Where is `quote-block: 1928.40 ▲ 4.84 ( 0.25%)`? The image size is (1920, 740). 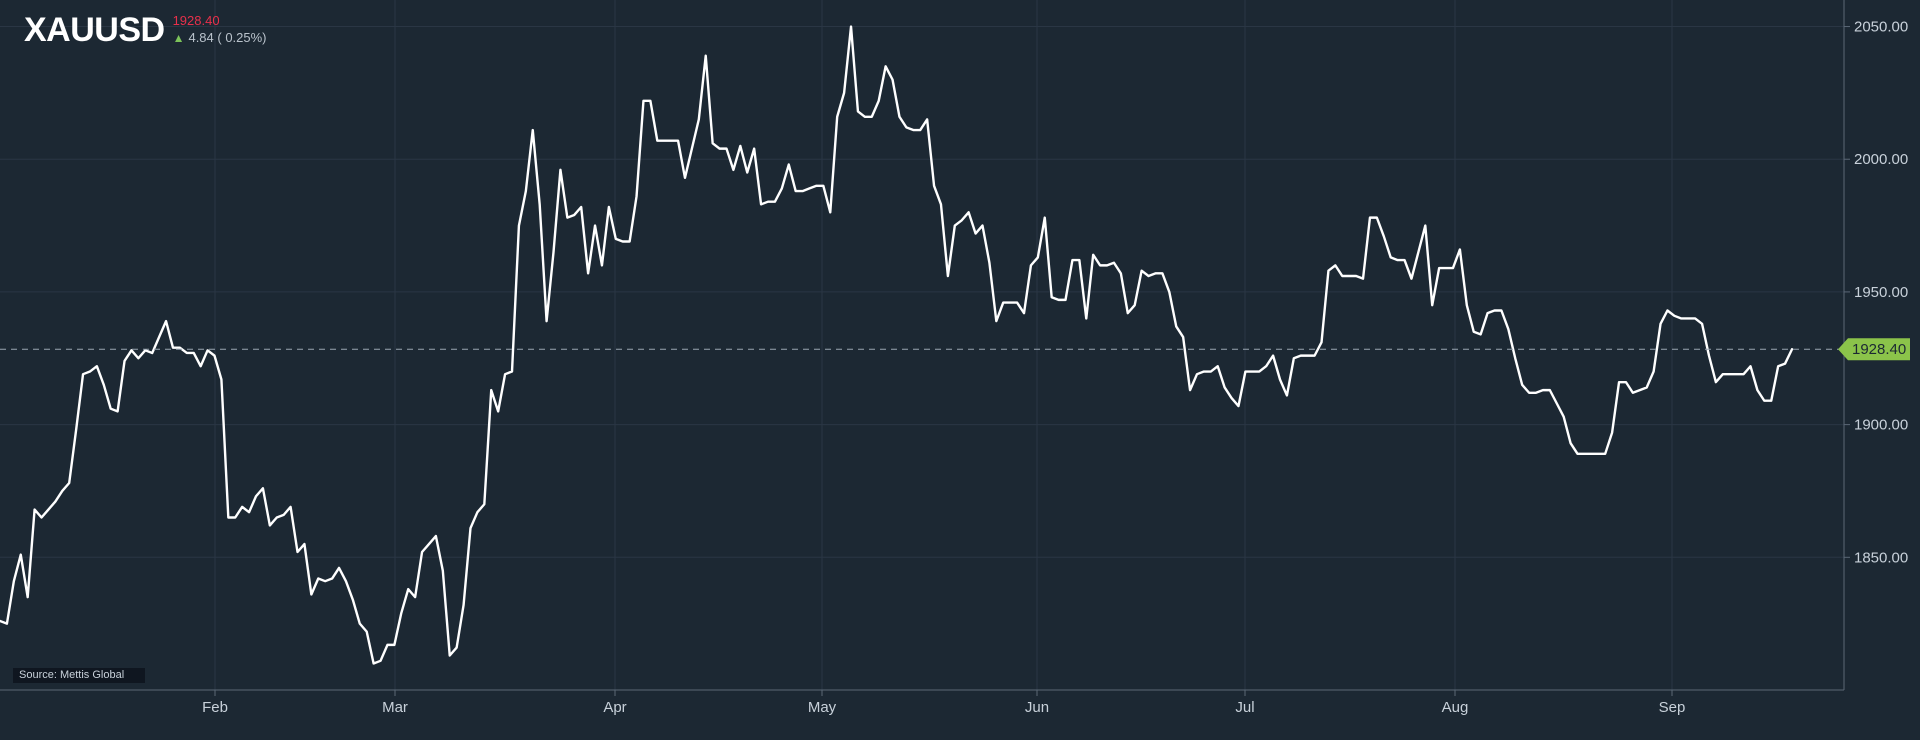
quote-block: 1928.40 ▲ 4.84 ( 0.25%) is located at coordinates (220, 30).